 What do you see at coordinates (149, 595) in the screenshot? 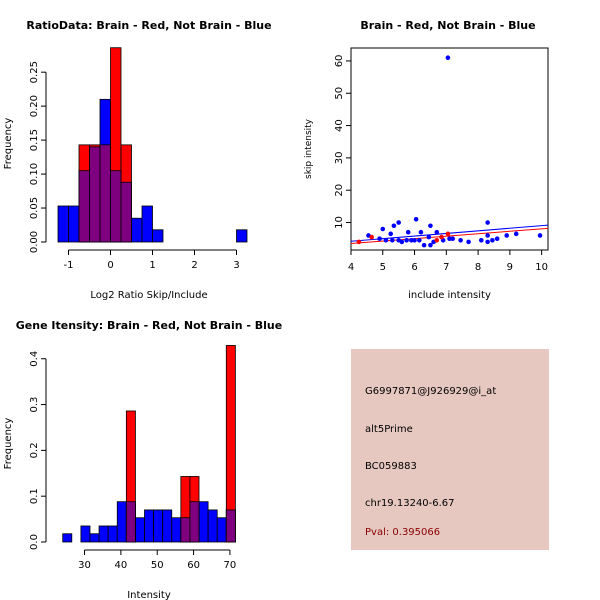
I see `gene-x-axis-label: Intensity` at bounding box center [149, 595].